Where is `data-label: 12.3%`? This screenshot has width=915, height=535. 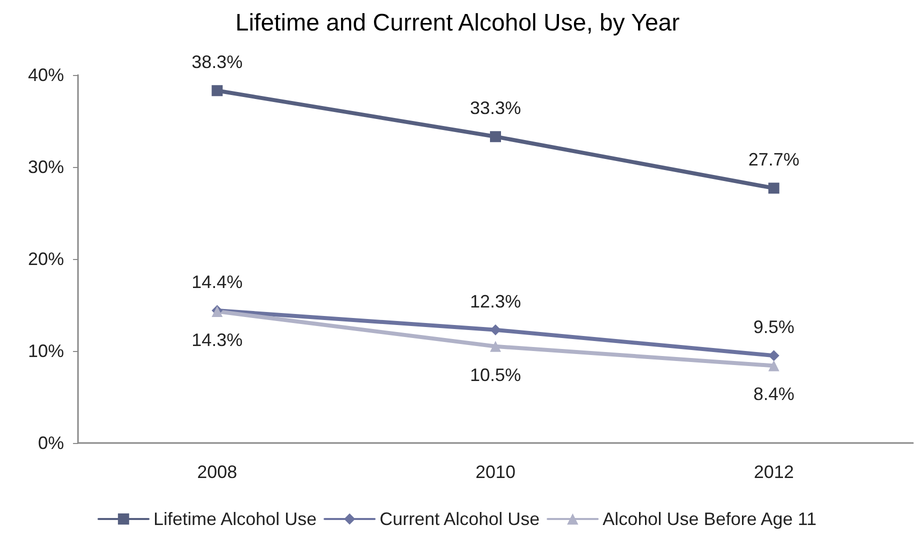 data-label: 12.3% is located at coordinates (496, 301).